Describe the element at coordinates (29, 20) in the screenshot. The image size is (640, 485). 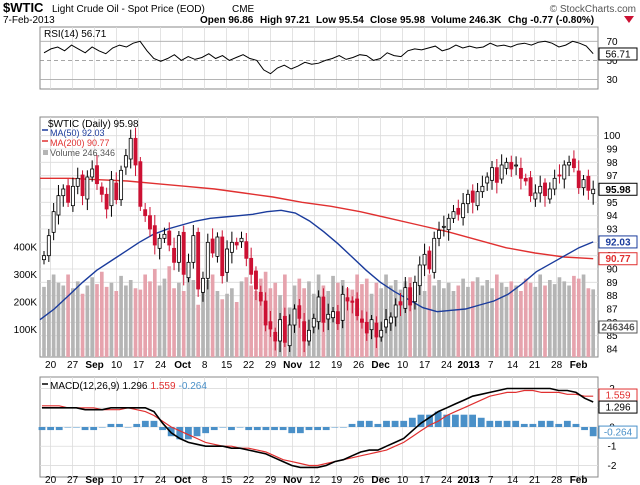
I see `date-label: 7-Feb-2013` at that location.